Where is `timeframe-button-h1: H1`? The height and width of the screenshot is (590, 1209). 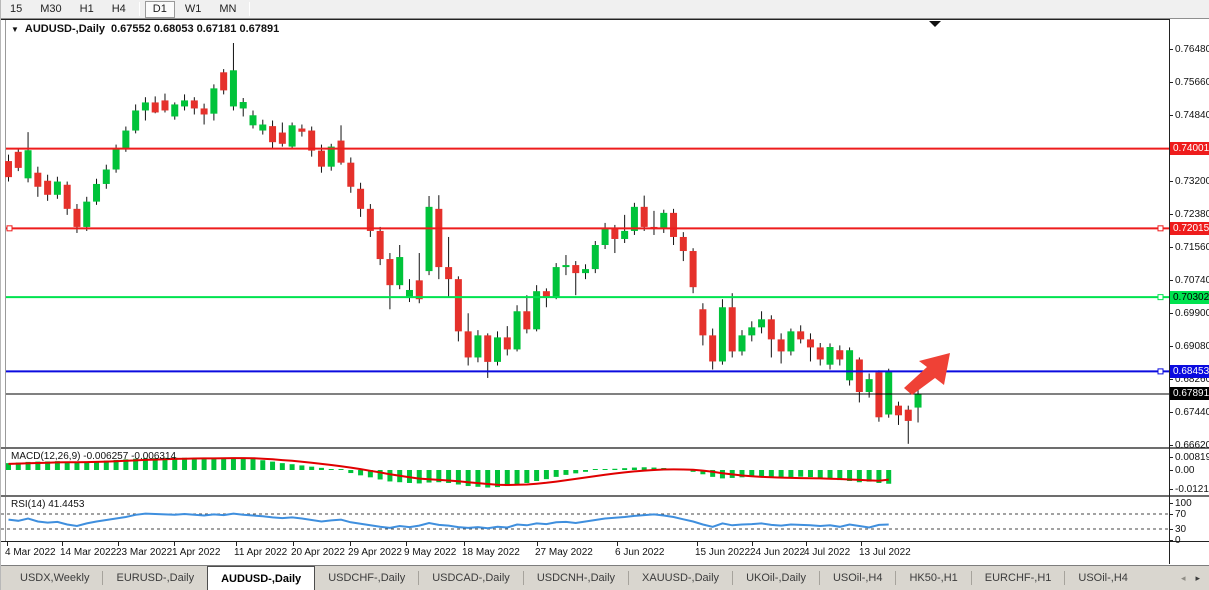 timeframe-button-h1: H1 is located at coordinates (86, 8).